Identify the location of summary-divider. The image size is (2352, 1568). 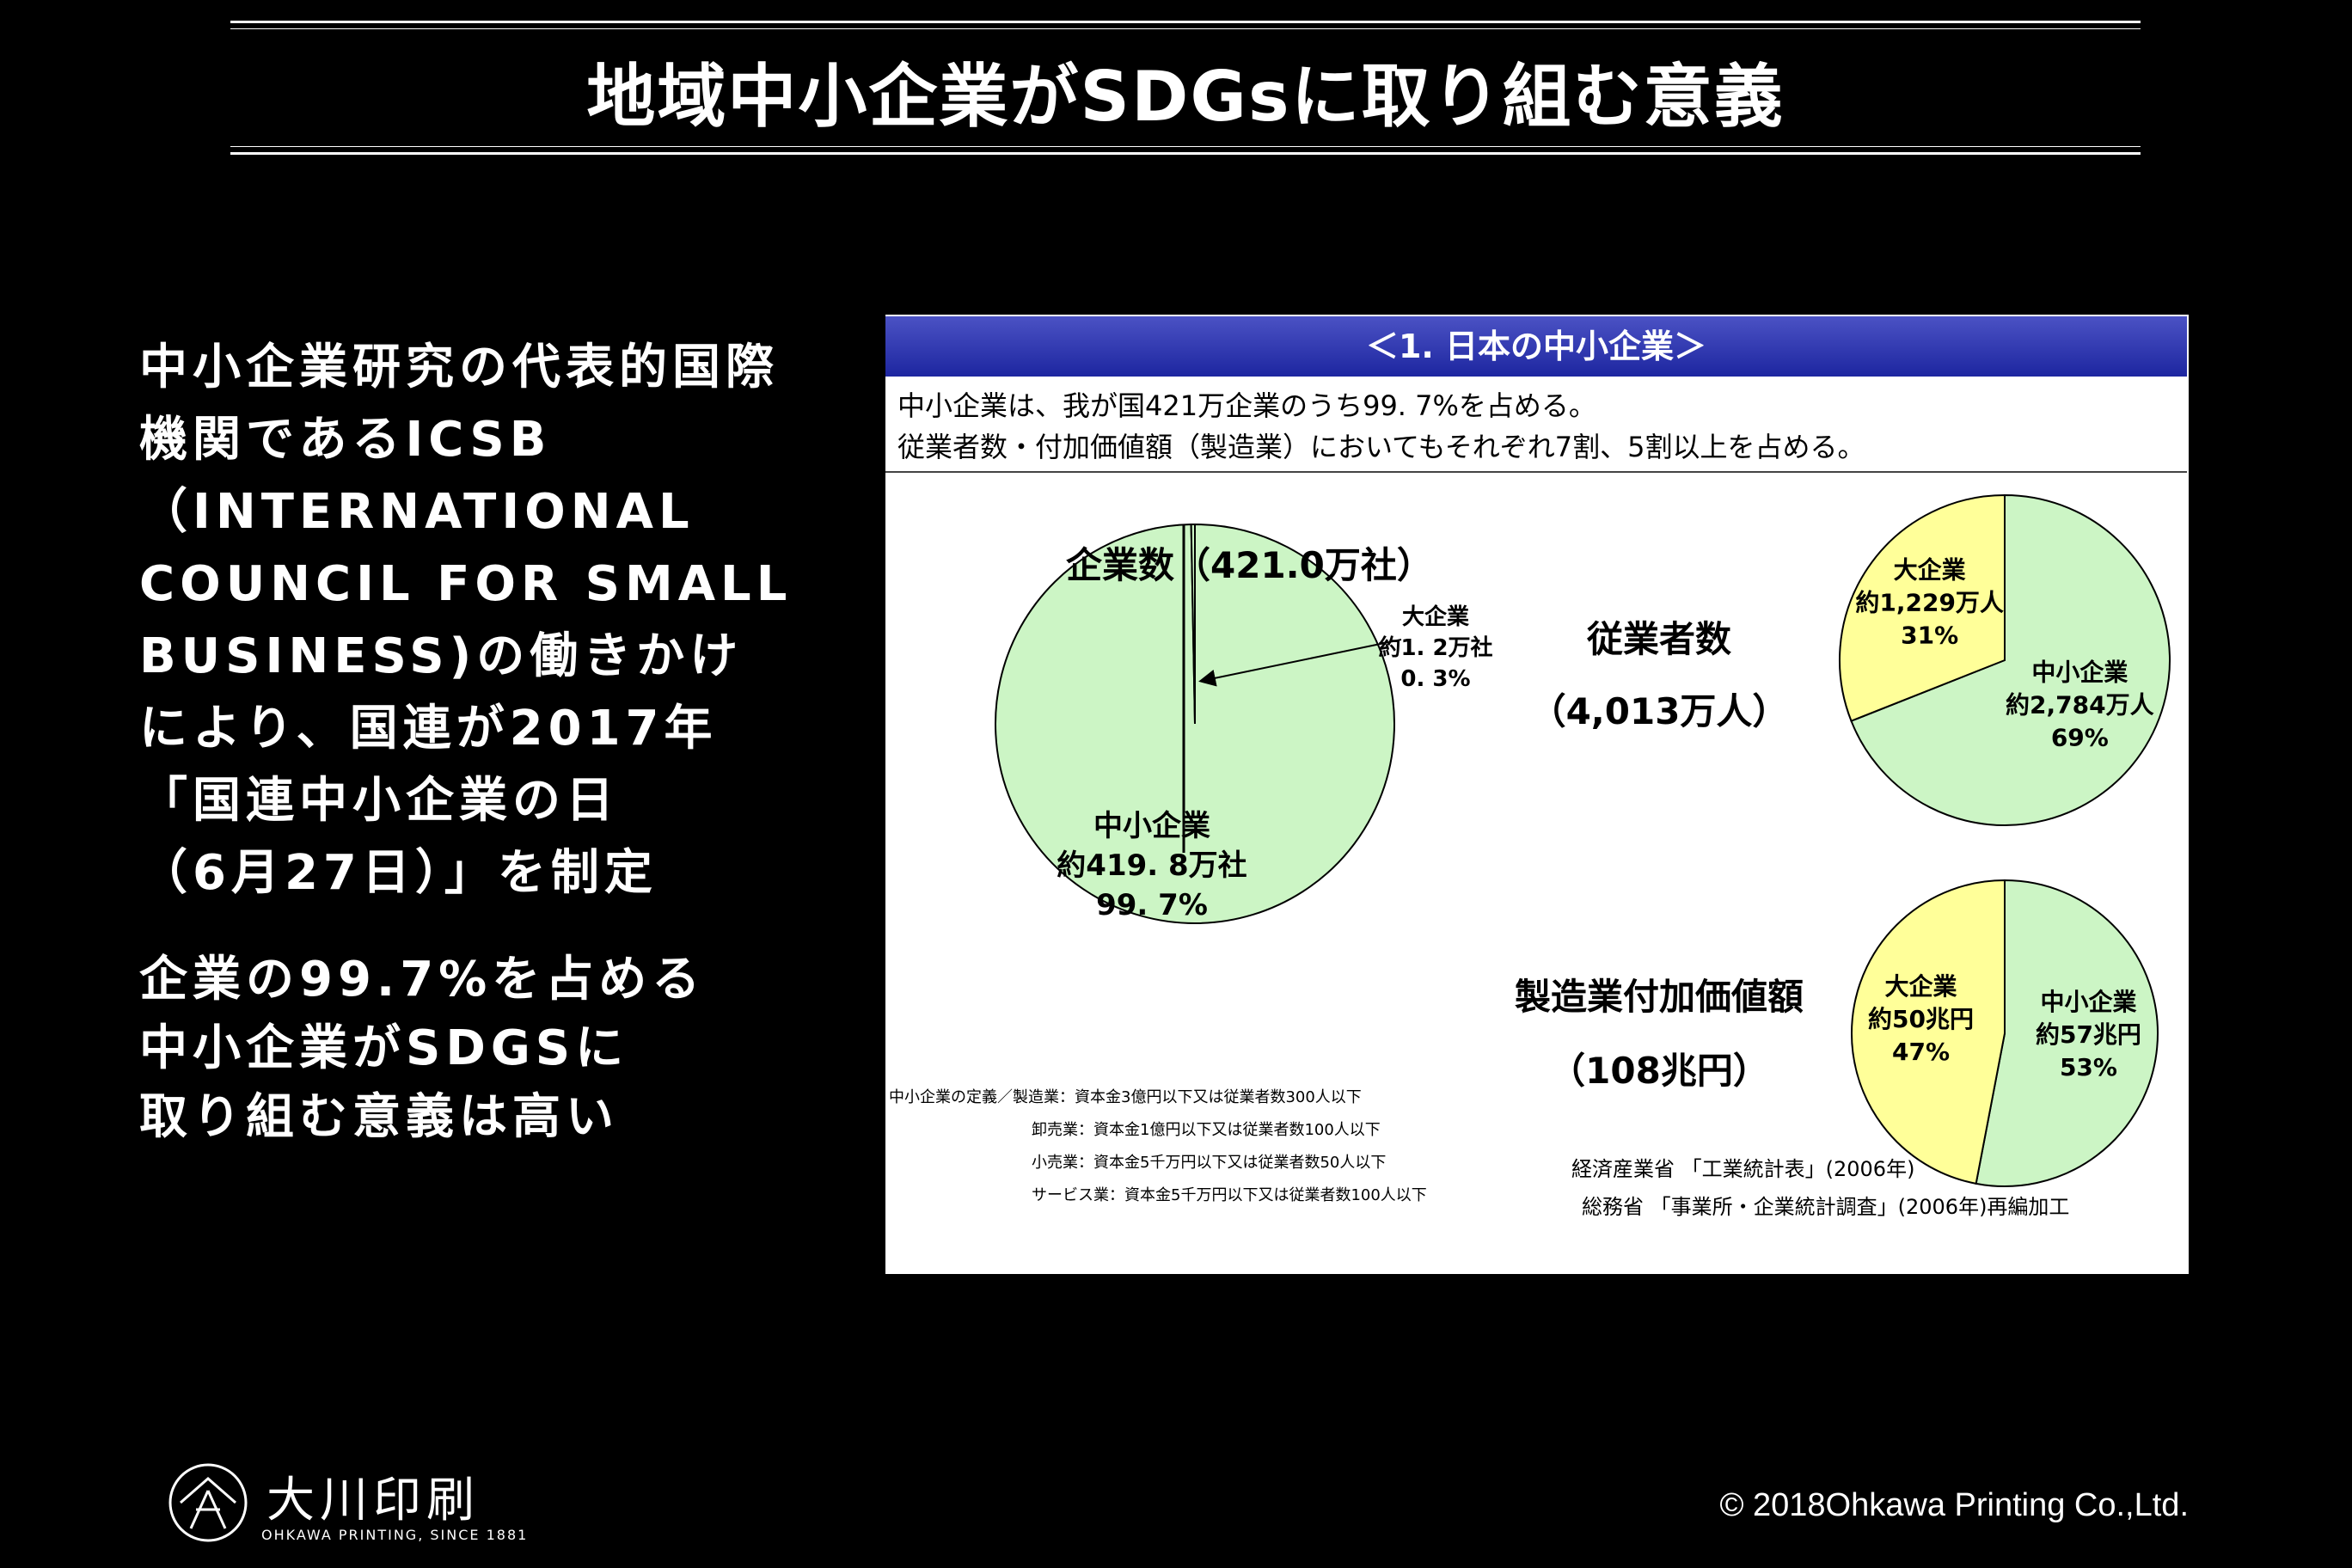
(1536, 472).